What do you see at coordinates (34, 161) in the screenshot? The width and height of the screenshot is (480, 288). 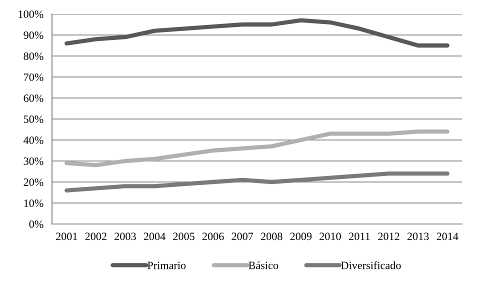 I see `y-tick-label: 30%` at bounding box center [34, 161].